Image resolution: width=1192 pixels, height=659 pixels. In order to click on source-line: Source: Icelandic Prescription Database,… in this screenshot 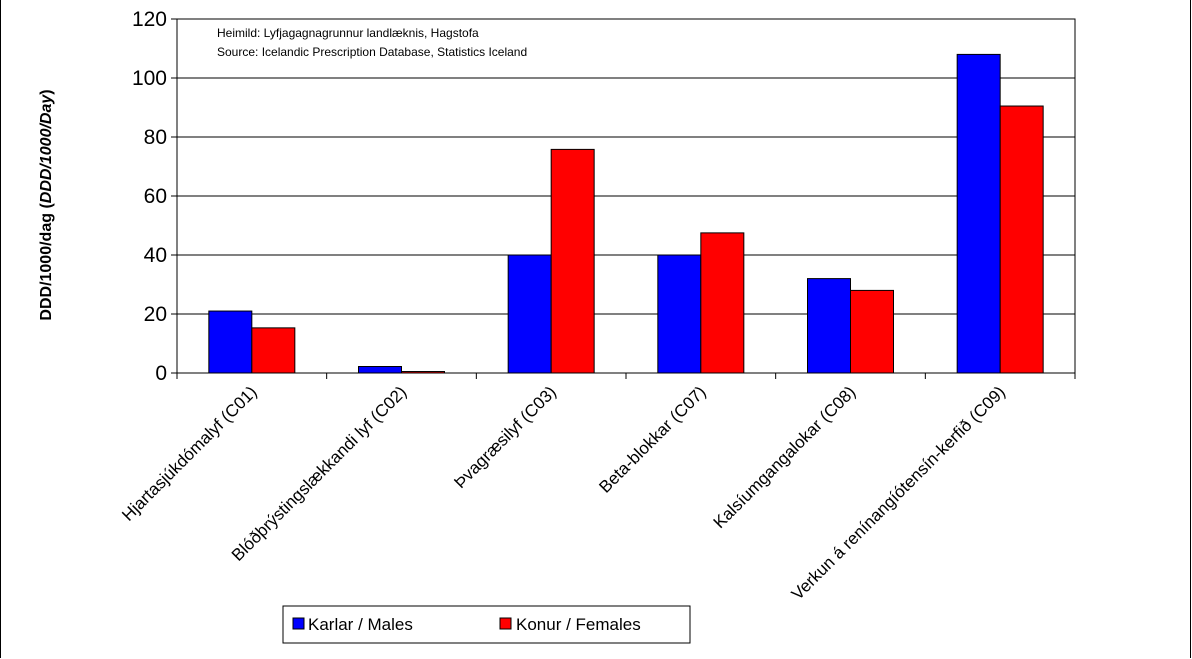, I will do `click(372, 52)`.